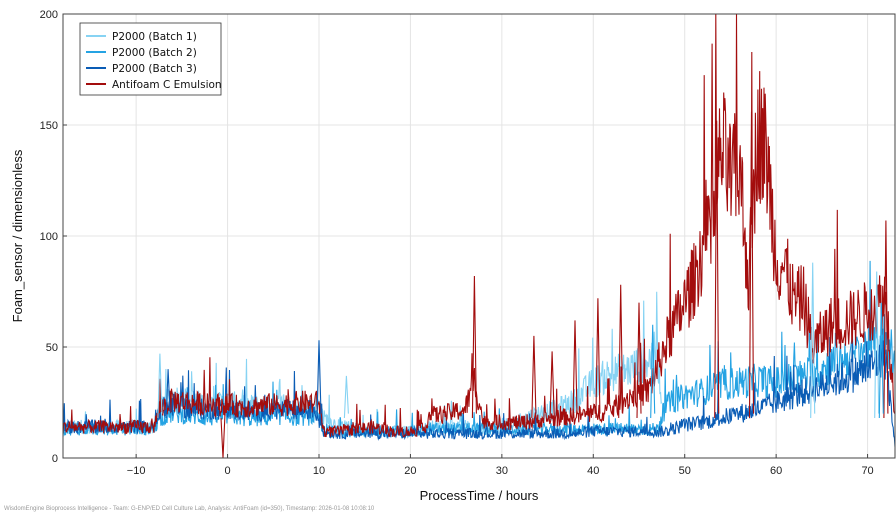 The height and width of the screenshot is (518, 896). Describe the element at coordinates (52, 348) in the screenshot. I see `y-tick-label: 50` at that location.